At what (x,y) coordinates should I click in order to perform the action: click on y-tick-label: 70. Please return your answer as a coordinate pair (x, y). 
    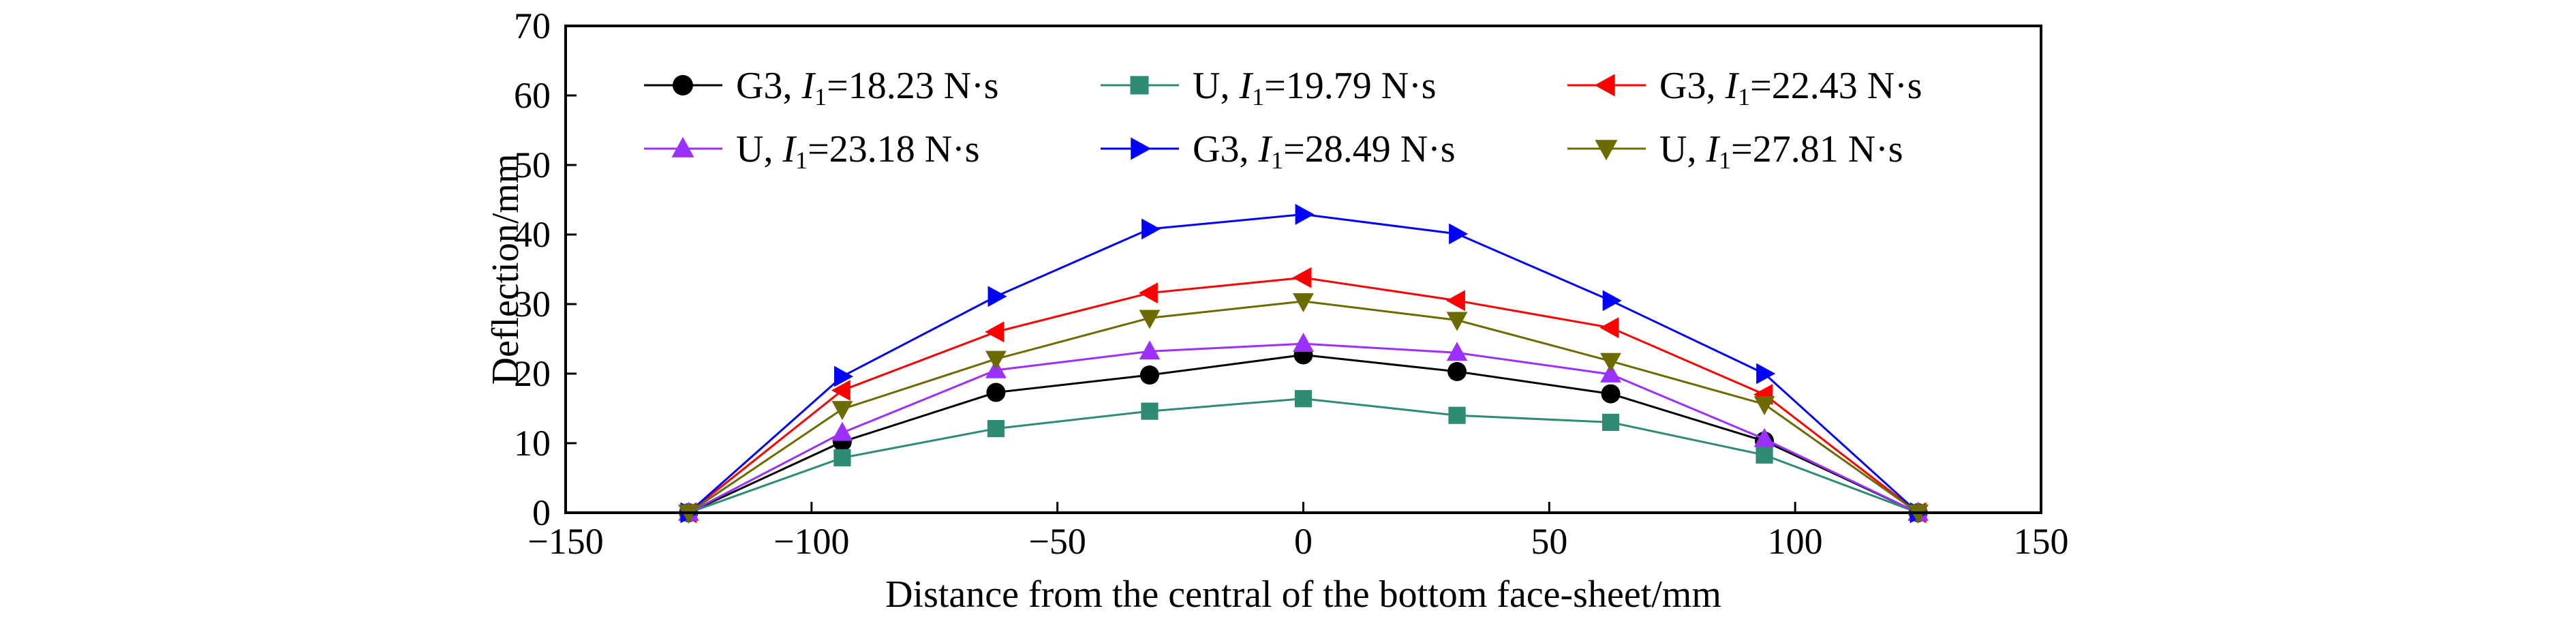
    Looking at the image, I should click on (532, 25).